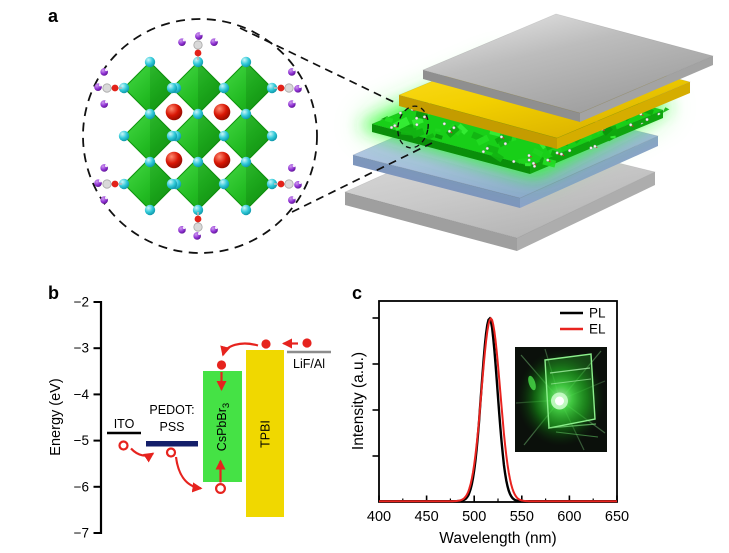  What do you see at coordinates (436, 181) in the screenshot?
I see `layer-blue-side-left` at bounding box center [436, 181].